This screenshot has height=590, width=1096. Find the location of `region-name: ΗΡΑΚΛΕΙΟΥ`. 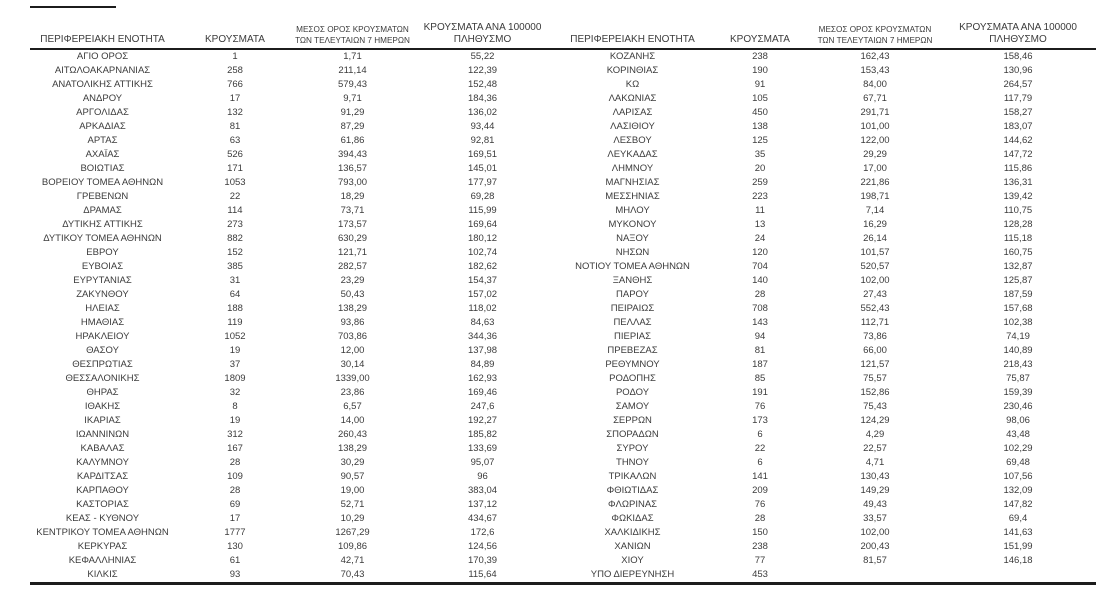

region-name: ΗΡΑΚΛΕΙΟΥ is located at coordinates (102, 336).